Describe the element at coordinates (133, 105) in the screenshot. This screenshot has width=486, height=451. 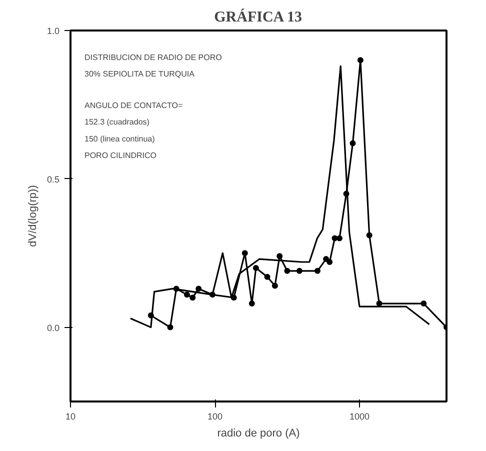
I see `annotation: ANGULO DE CONTACTO=` at that location.